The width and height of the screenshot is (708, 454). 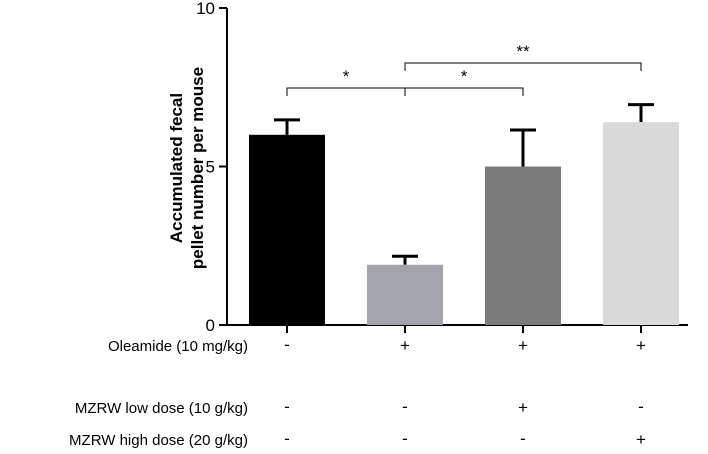 What do you see at coordinates (205, 9) in the screenshot?
I see `y-tick-label: 10` at bounding box center [205, 9].